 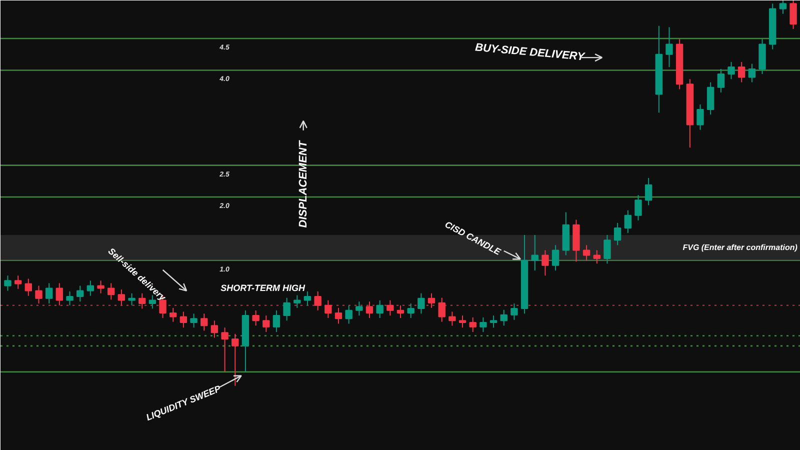 I want to click on band-label: FVG (Enter after confirmation), so click(x=740, y=247).